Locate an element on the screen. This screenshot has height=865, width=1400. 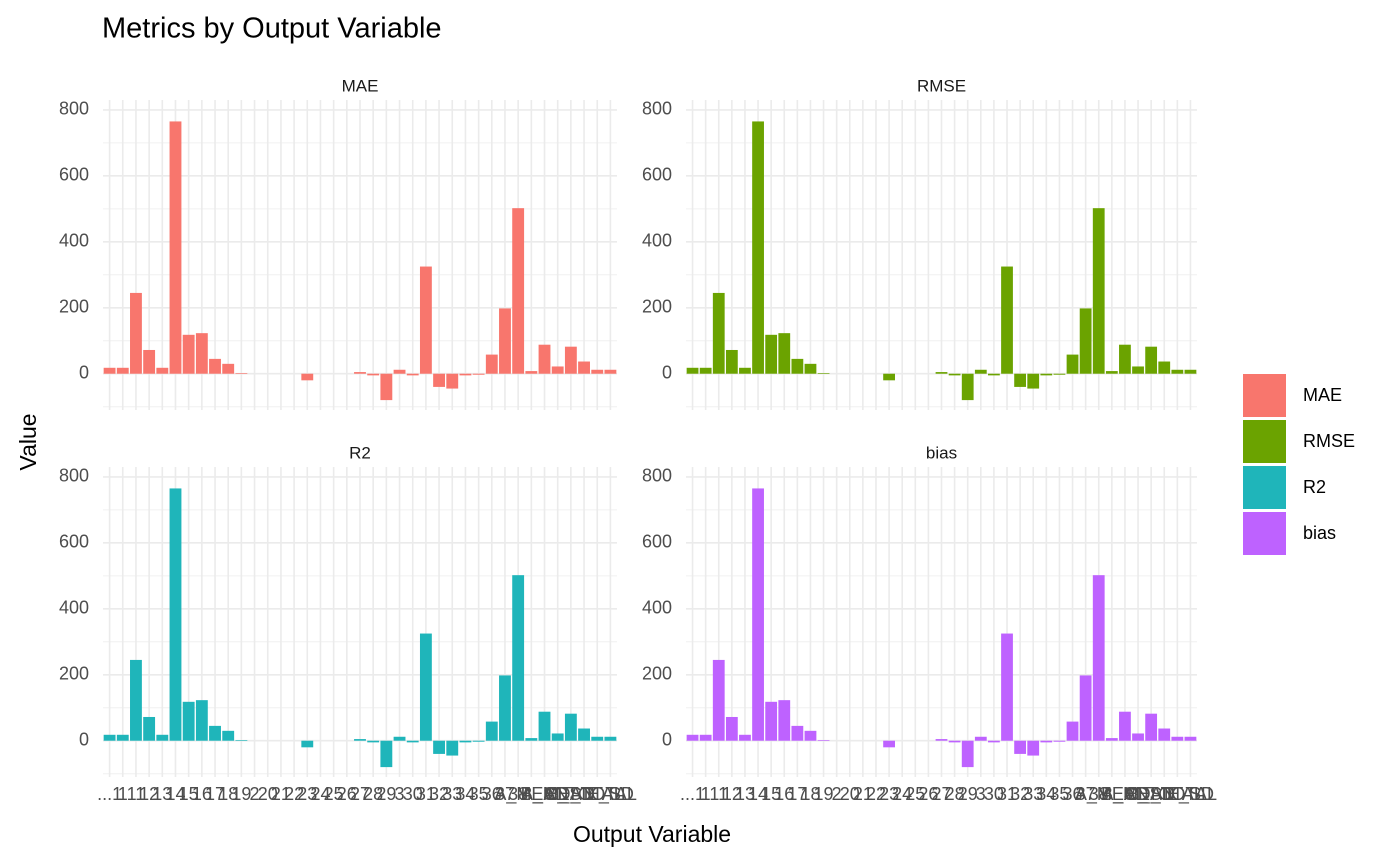
x-tick-label: 37 is located at coordinates (505, 794).